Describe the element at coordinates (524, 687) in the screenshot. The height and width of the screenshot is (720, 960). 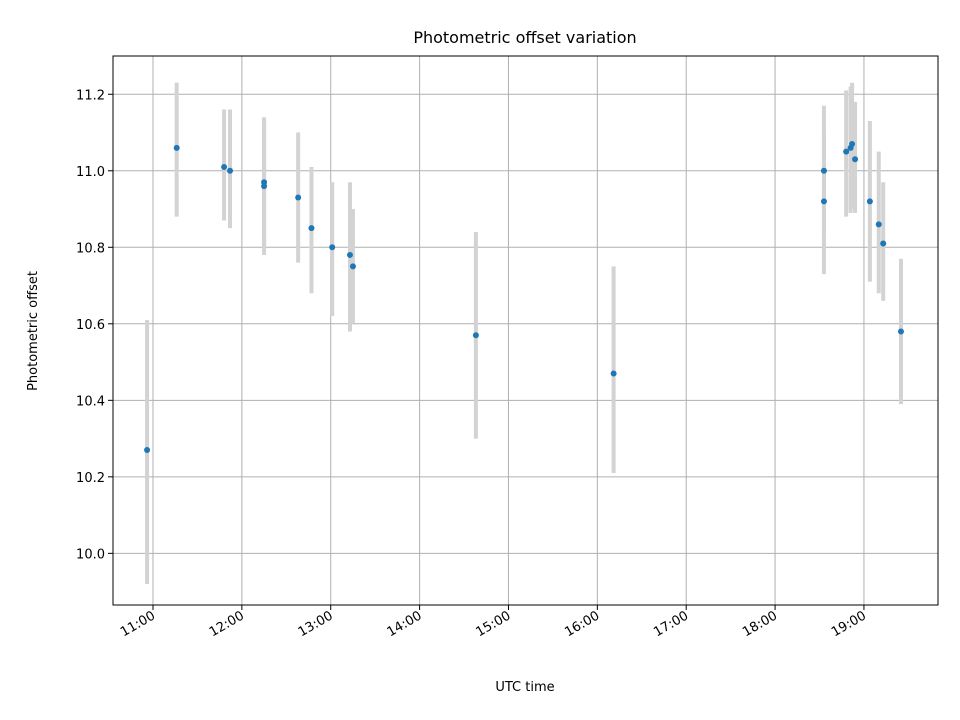
I see `x-axis-label: UTC time` at that location.